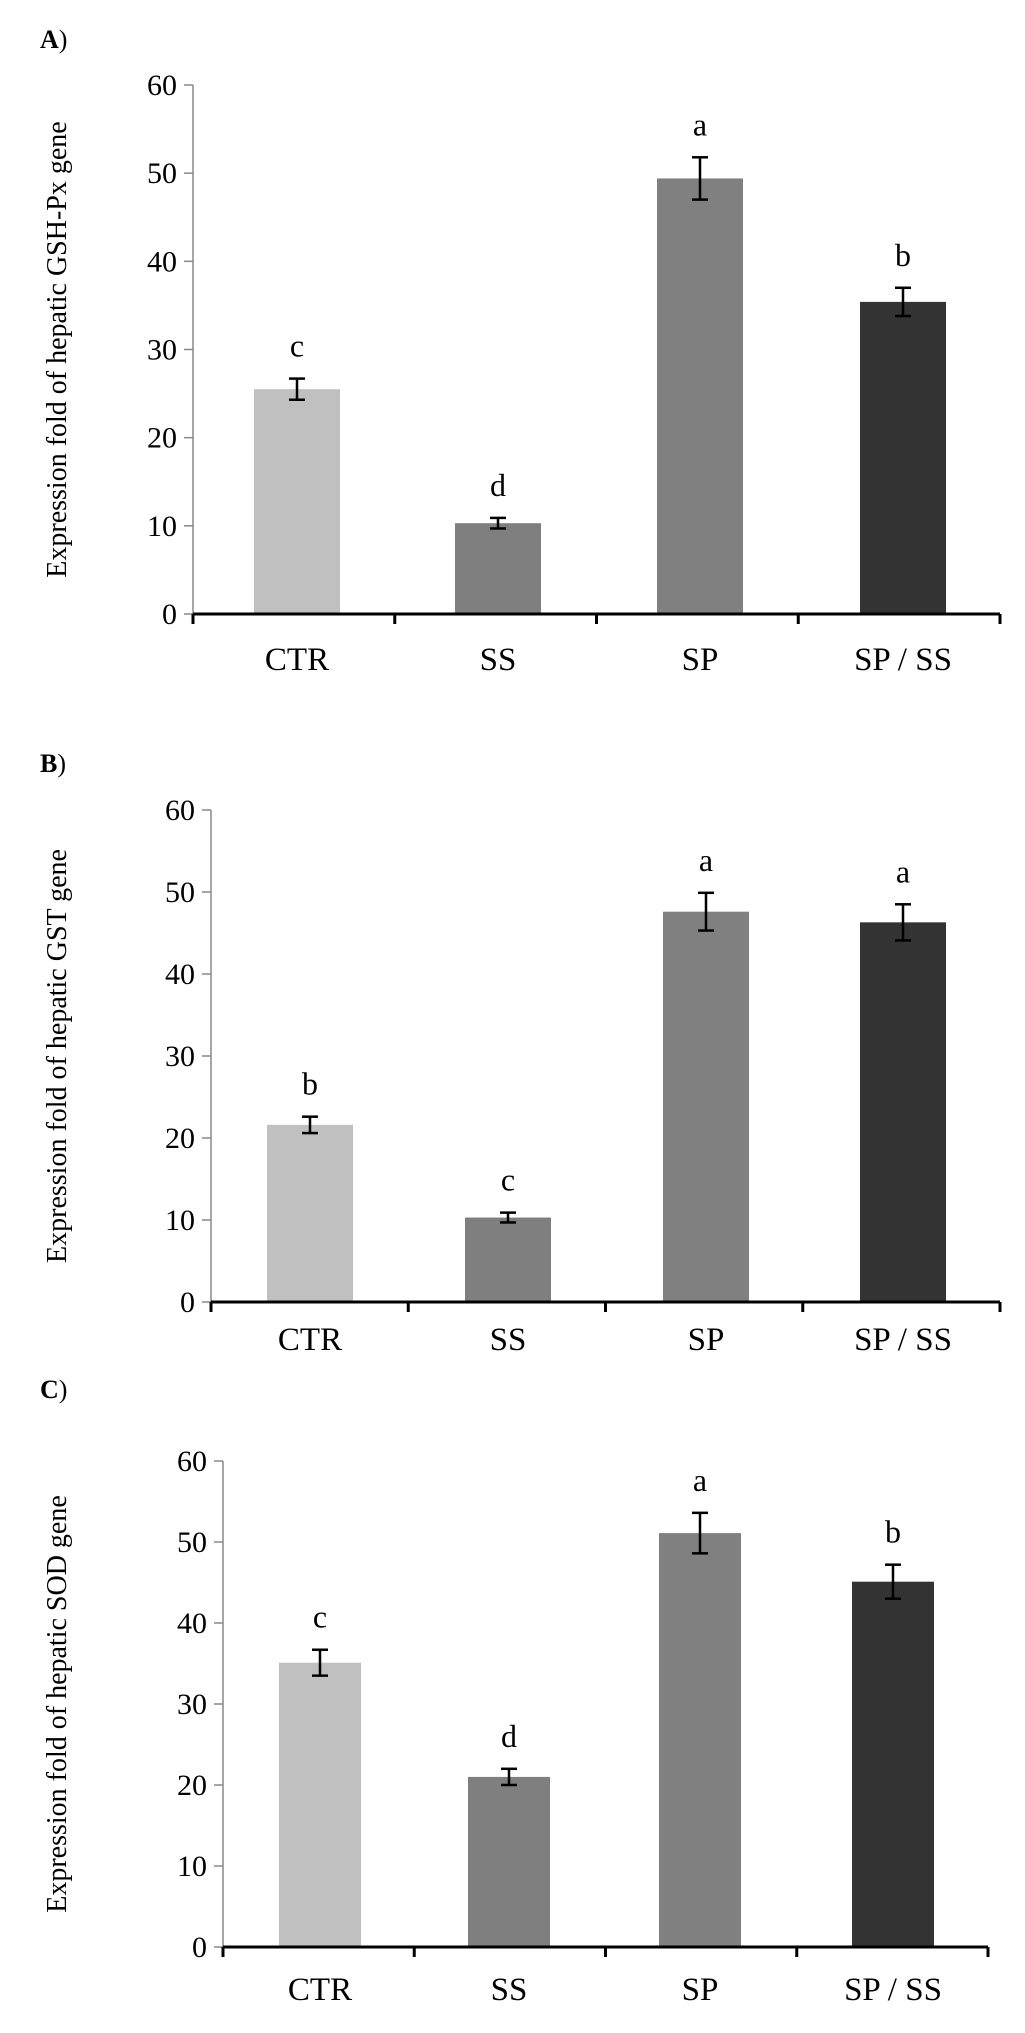 This screenshot has width=1025, height=2033. Describe the element at coordinates (48, 763) in the screenshot. I see `panel-letter: B` at that location.